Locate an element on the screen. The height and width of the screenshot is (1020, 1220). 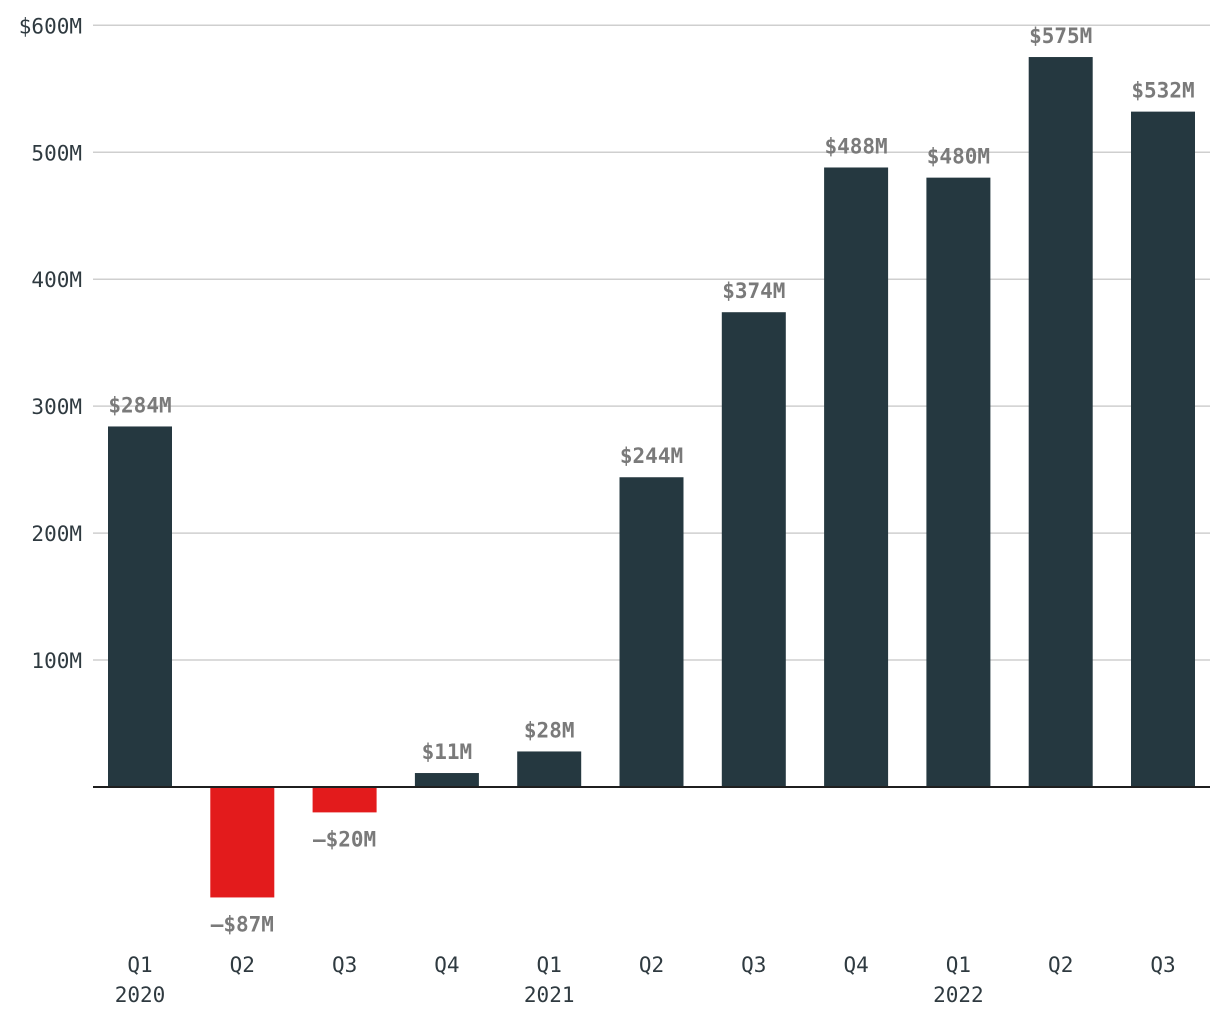
data-label: –$20M is located at coordinates (344, 839).